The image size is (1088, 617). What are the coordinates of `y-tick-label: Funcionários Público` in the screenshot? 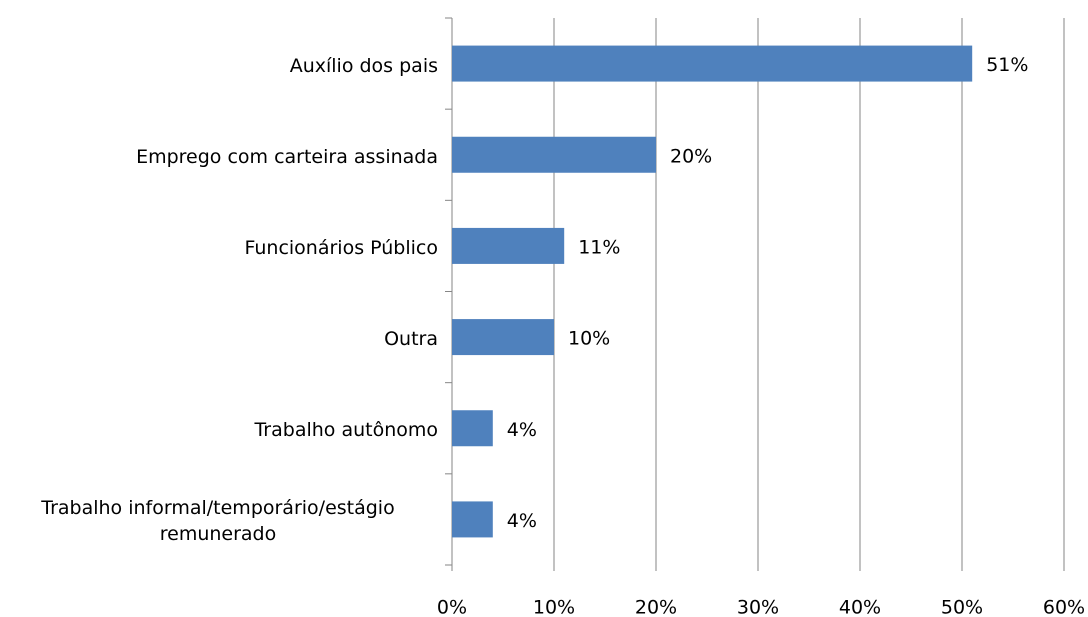 It's located at (341, 247).